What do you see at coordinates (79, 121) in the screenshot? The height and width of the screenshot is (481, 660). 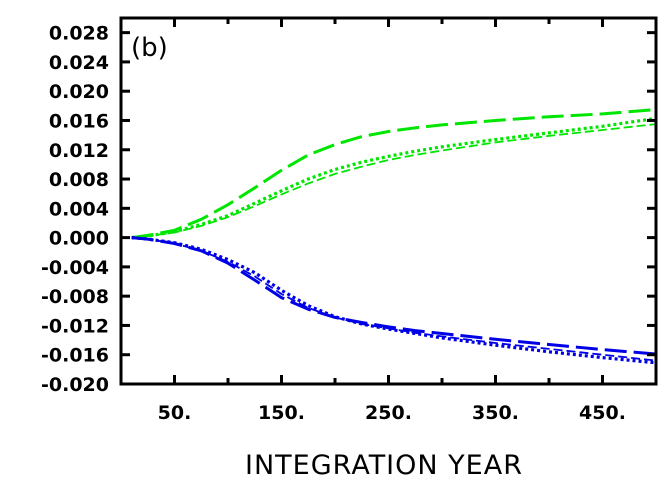 I see `y-tick-label: 0.016` at bounding box center [79, 121].